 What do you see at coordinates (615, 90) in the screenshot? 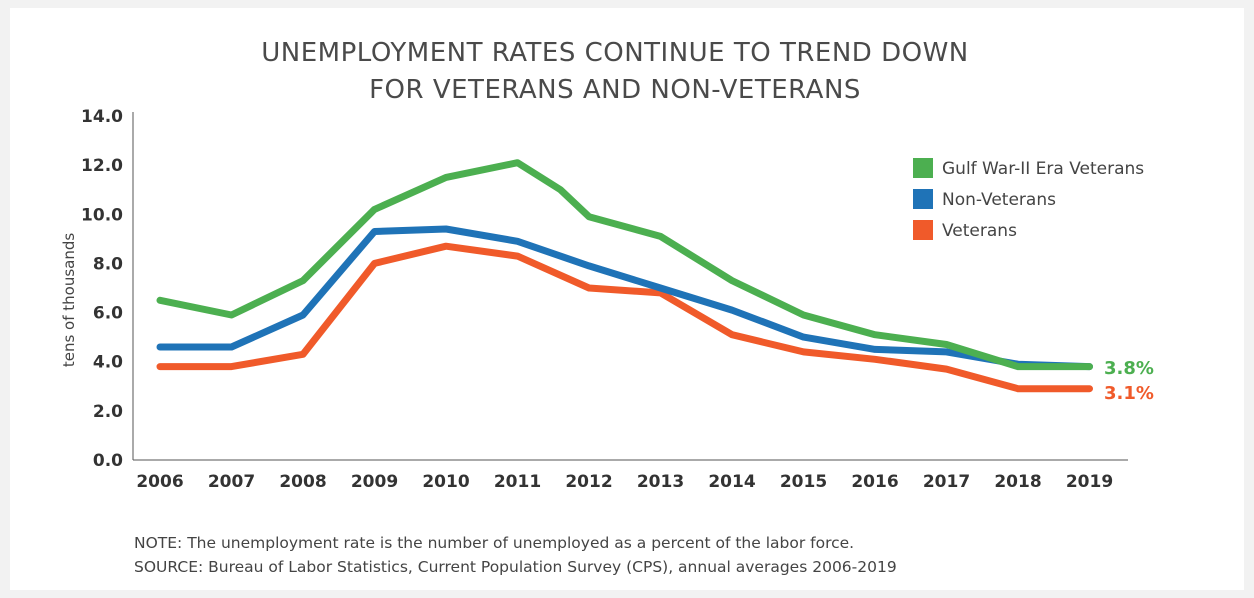
I see `chart-title-line-2: FOR VETERANS AND NON-VETERANS` at bounding box center [615, 90].